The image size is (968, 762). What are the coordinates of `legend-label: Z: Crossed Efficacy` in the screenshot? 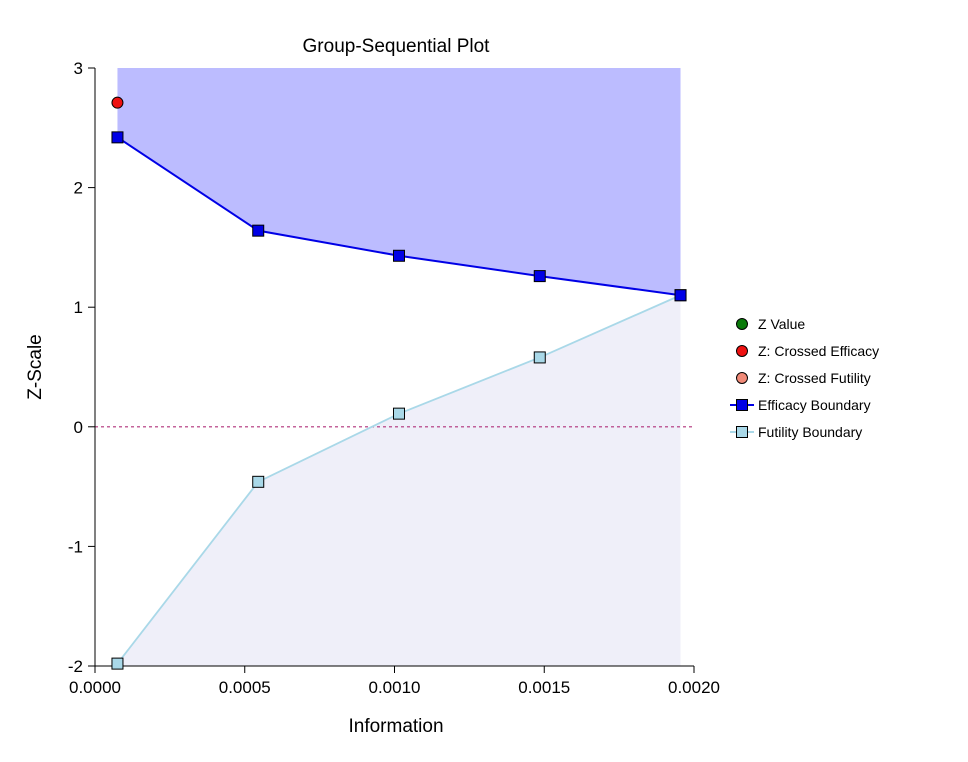 It's located at (818, 351).